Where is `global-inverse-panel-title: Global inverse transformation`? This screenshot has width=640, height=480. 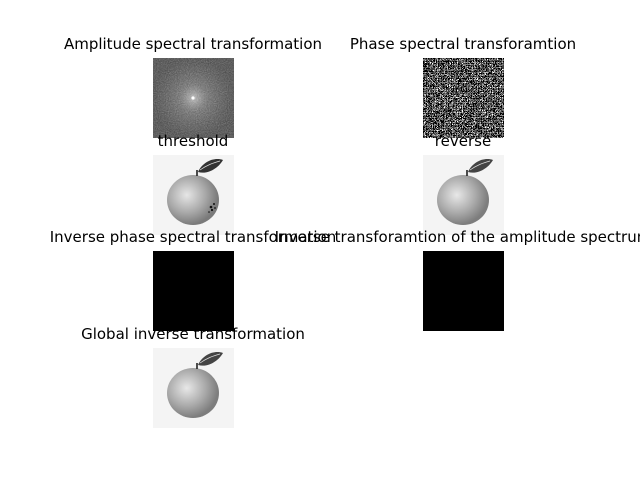
global-inverse-panel-title: Global inverse transformation is located at coordinates (193, 334).